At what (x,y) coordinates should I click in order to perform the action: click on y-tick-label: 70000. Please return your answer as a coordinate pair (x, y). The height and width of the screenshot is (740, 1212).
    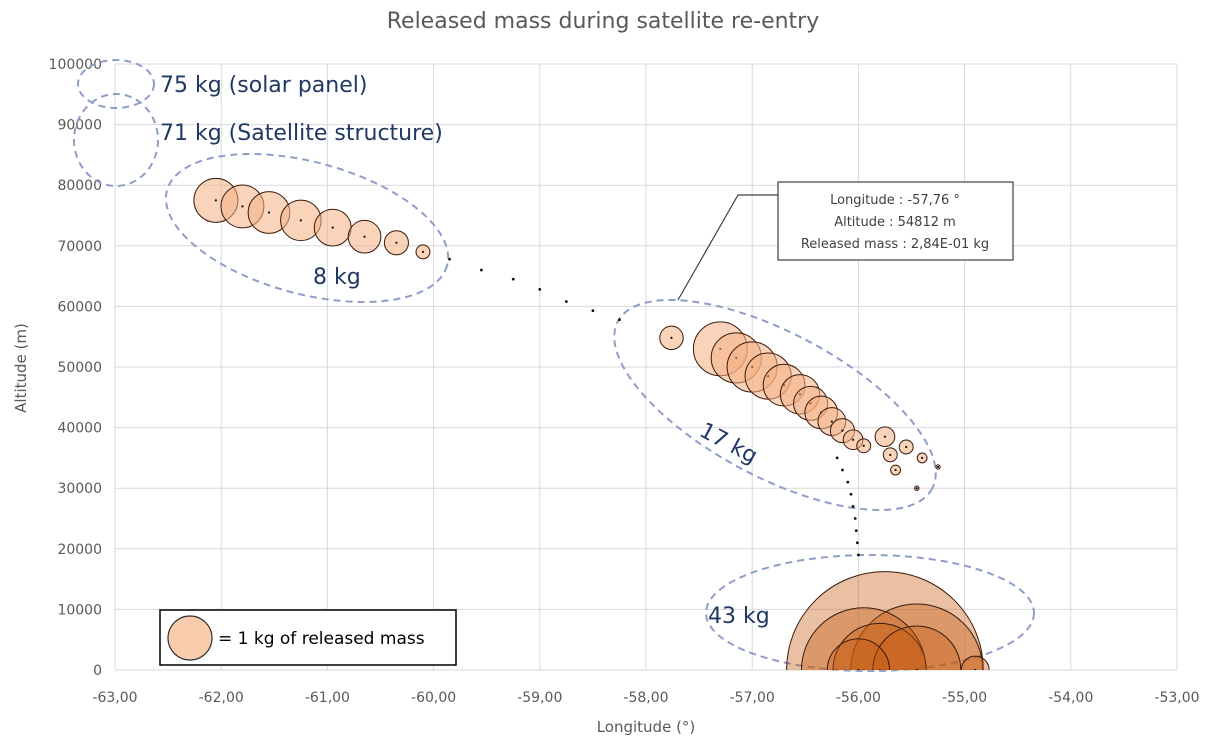
    Looking at the image, I should click on (79, 247).